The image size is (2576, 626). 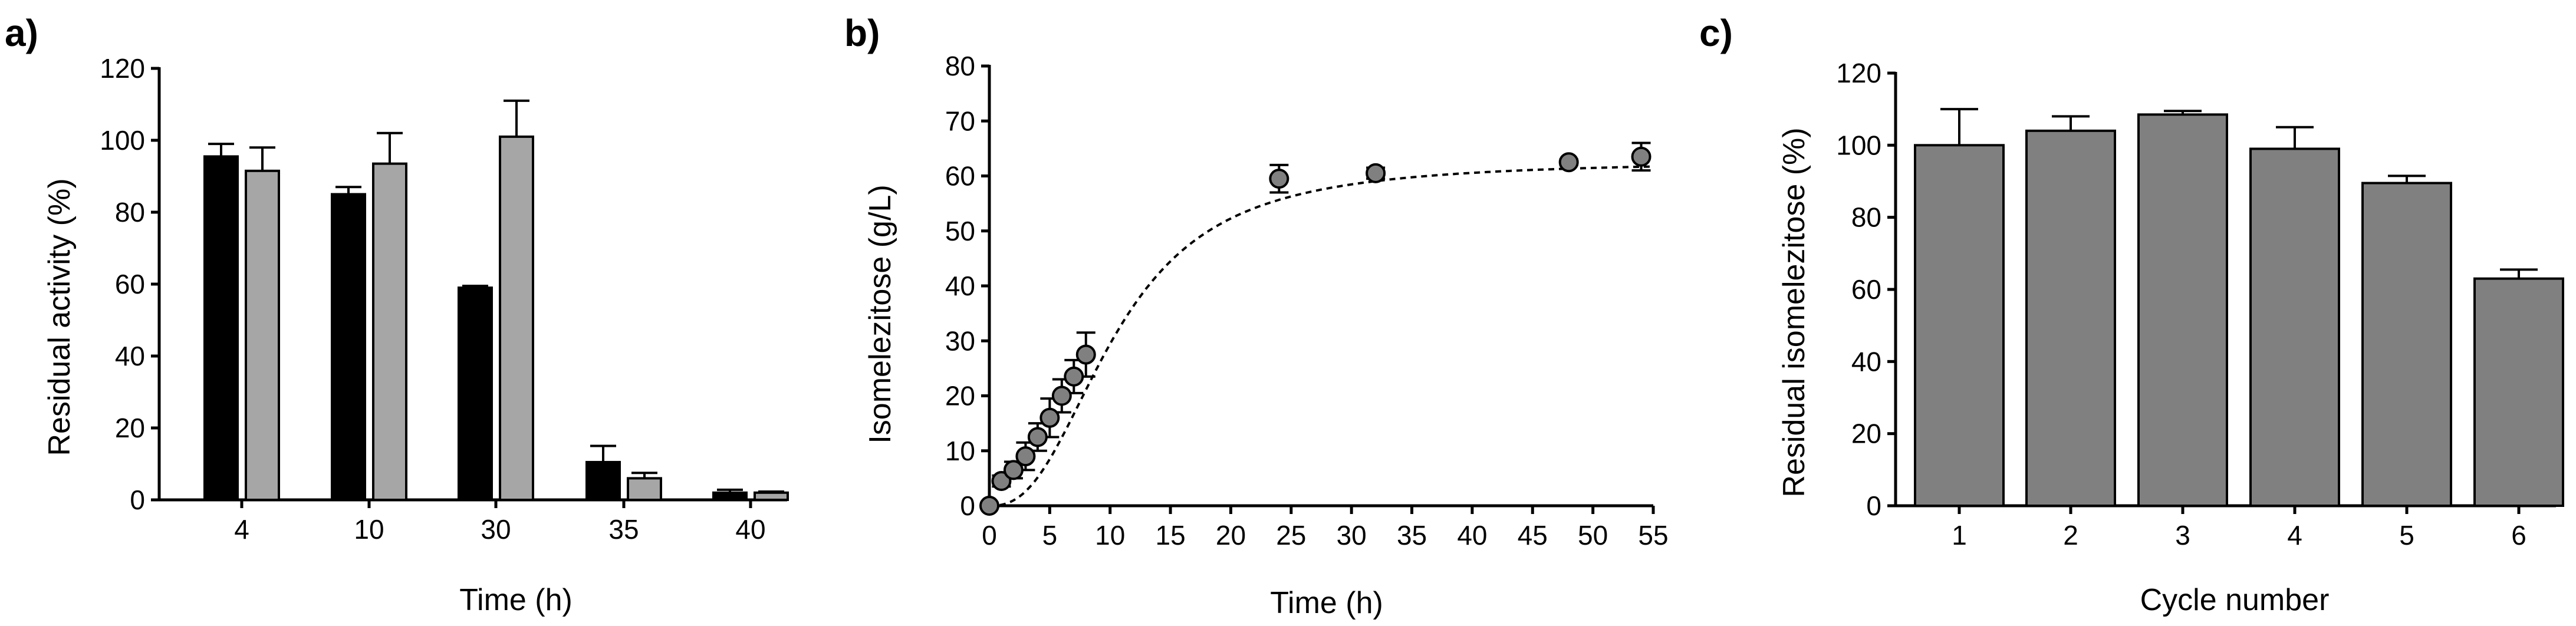 What do you see at coordinates (960, 286) in the screenshot?
I see `panel-b-ytick-label: 40` at bounding box center [960, 286].